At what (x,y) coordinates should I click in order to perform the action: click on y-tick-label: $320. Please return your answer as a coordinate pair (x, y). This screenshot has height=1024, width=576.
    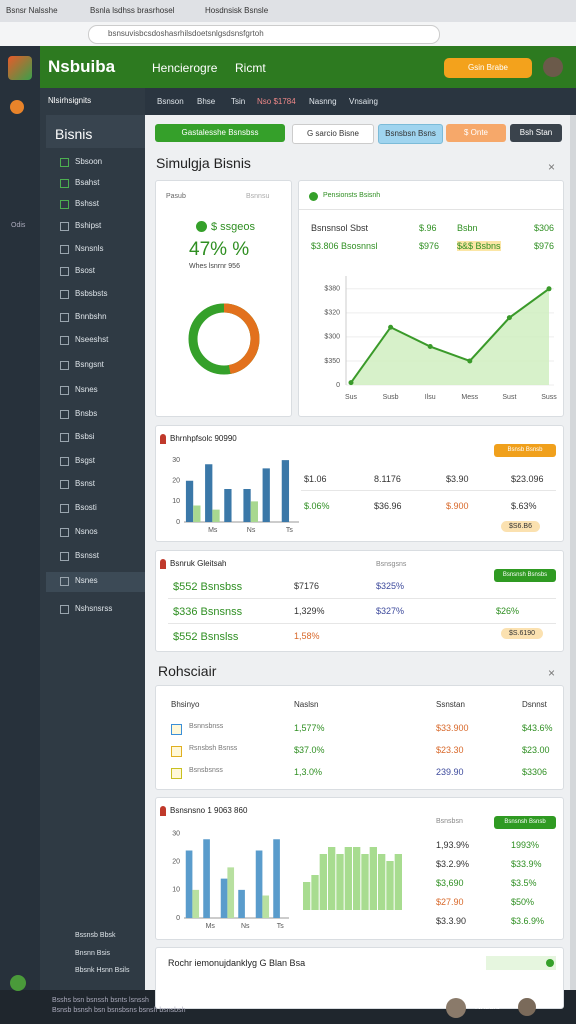
    Looking at the image, I should click on (332, 313).